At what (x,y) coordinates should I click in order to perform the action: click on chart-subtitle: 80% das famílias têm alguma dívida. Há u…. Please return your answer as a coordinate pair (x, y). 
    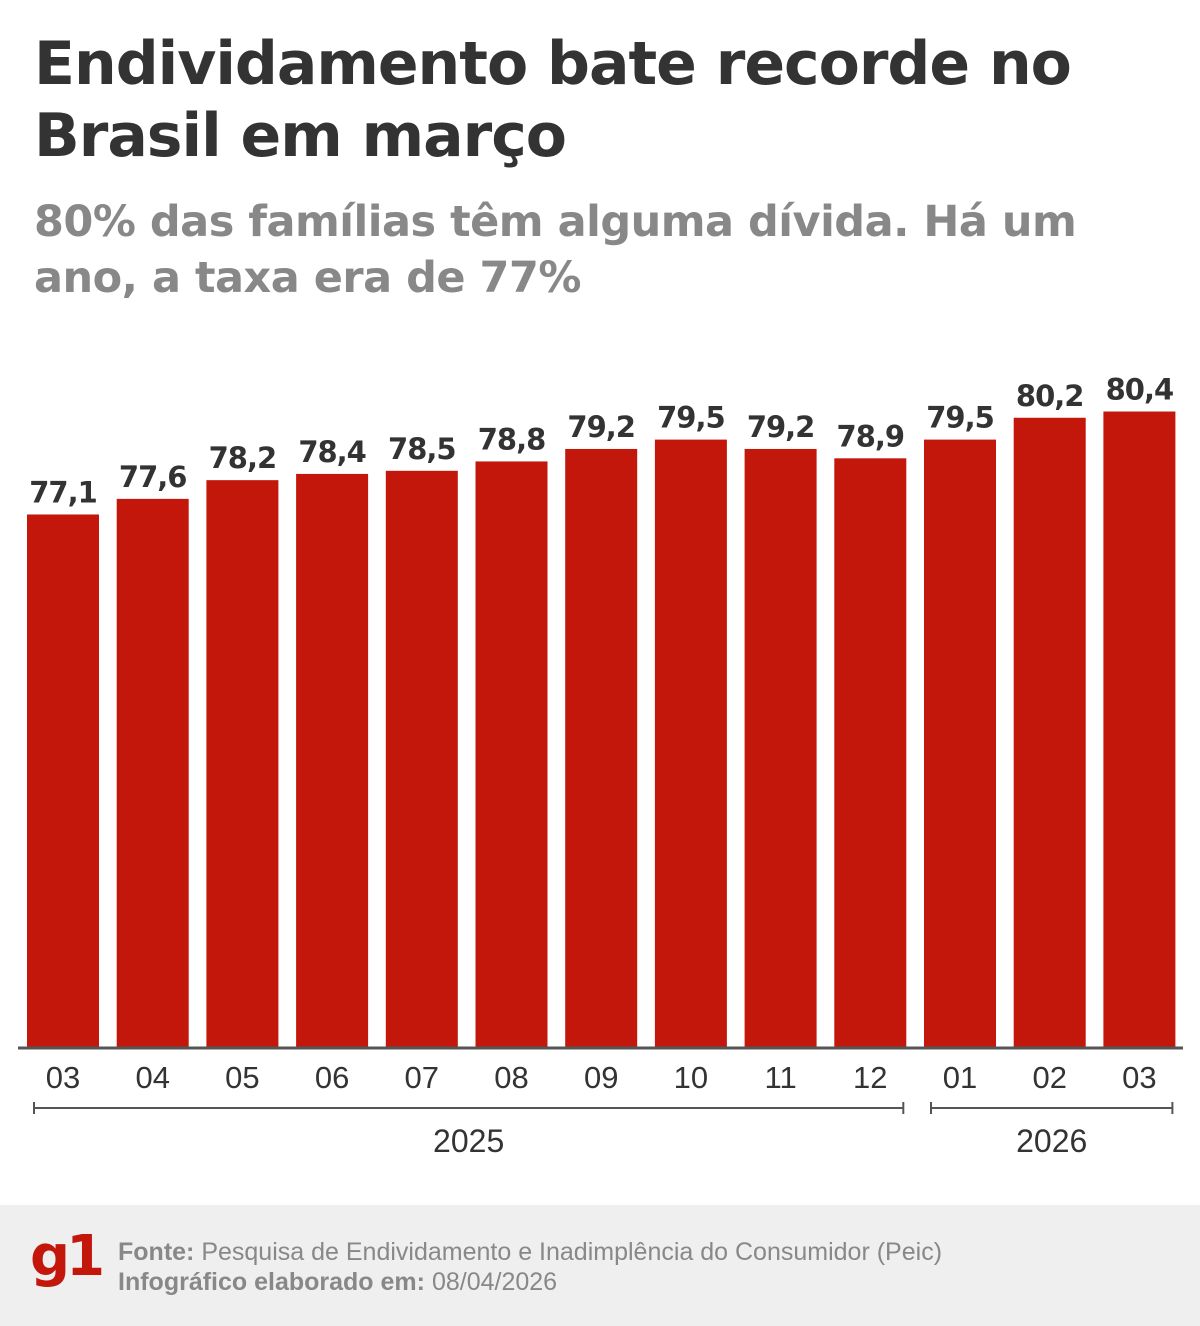
    Looking at the image, I should click on (555, 250).